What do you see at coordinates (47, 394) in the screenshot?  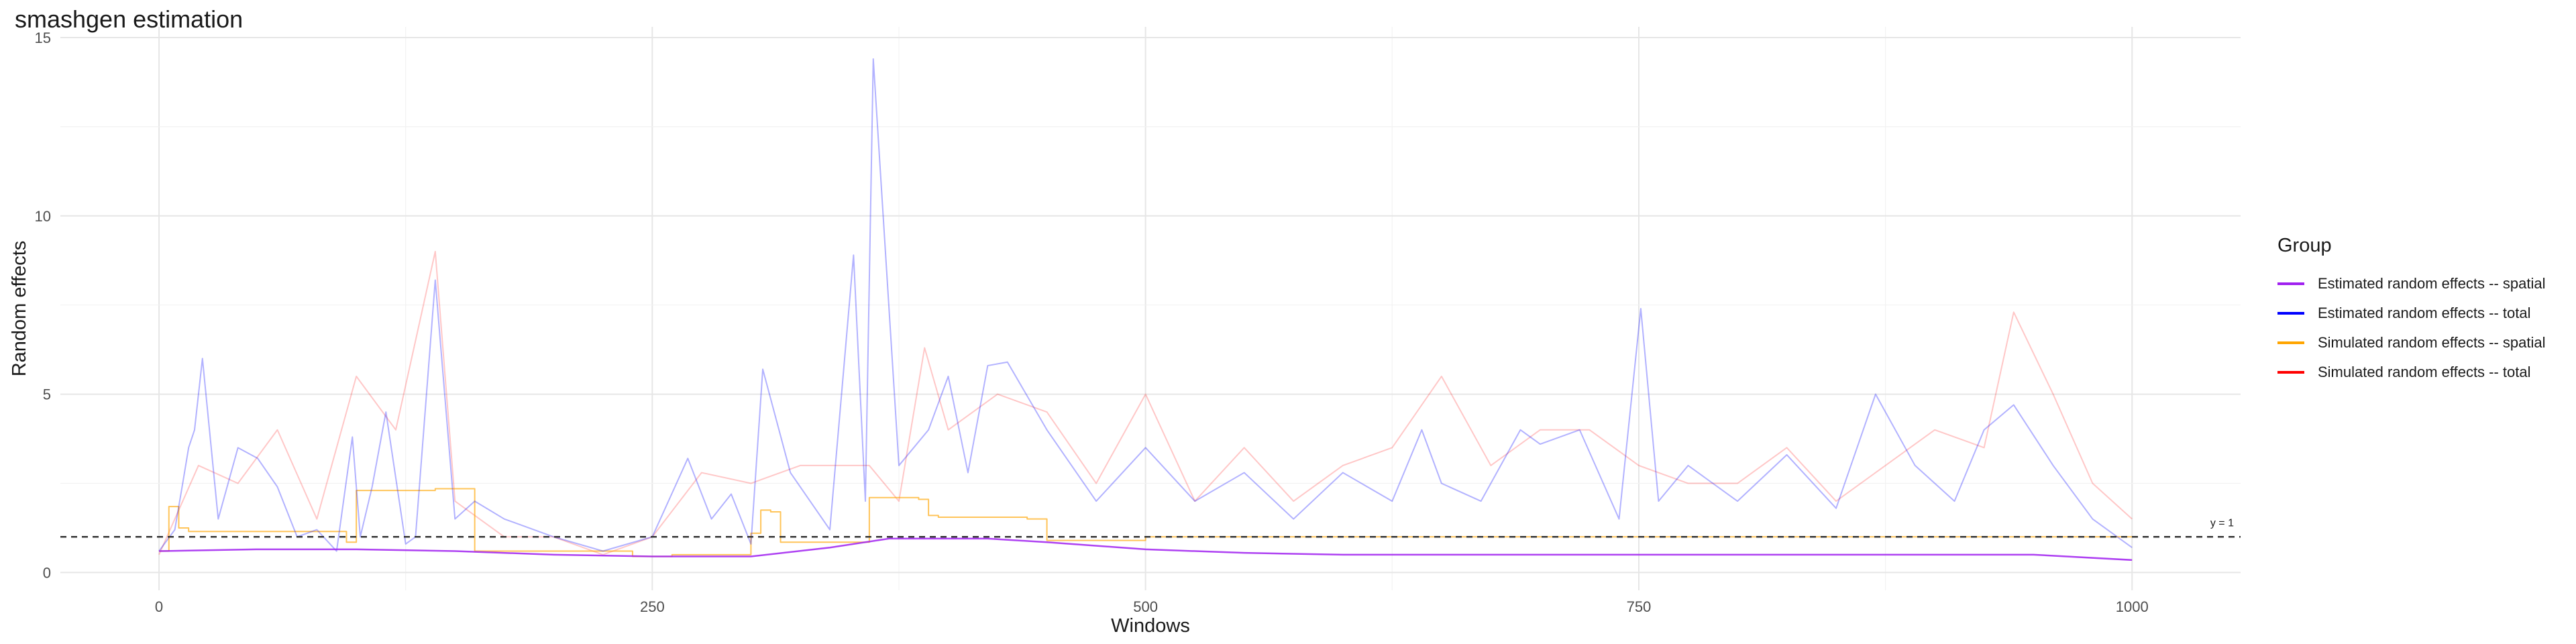 I see `y-tick-label: 5` at bounding box center [47, 394].